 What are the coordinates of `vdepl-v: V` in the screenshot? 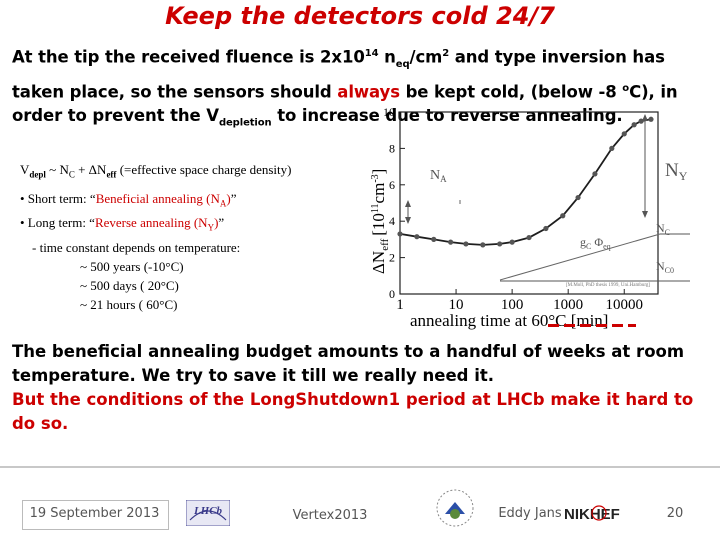 It's located at (25, 169).